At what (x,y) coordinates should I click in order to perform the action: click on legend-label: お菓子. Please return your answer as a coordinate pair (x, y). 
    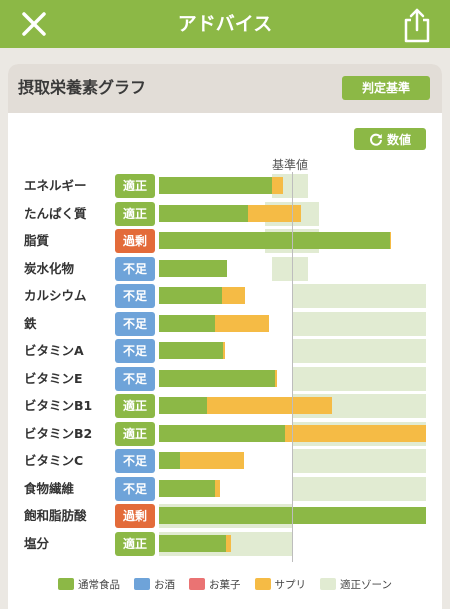
    Looking at the image, I should click on (225, 584).